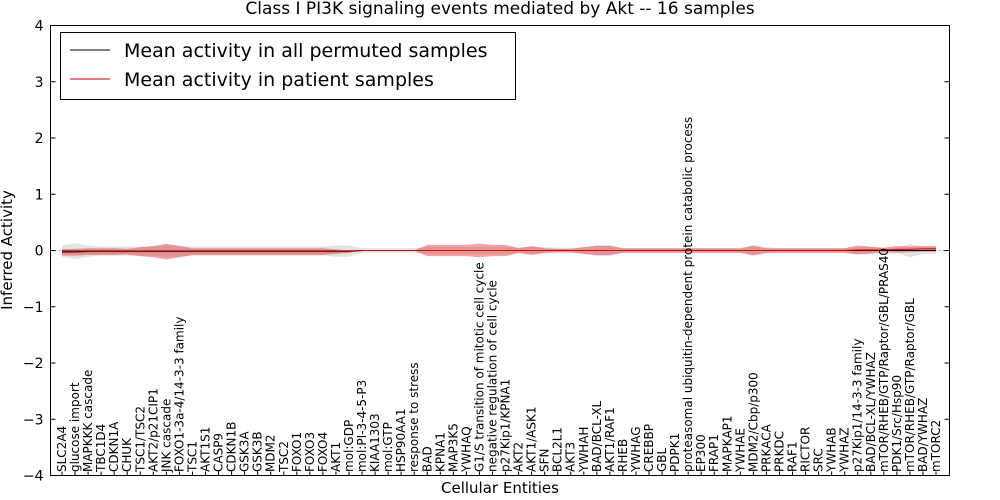 This screenshot has width=1000, height=500. What do you see at coordinates (349, 446) in the screenshot?
I see `category-label: mol:GDP` at bounding box center [349, 446].